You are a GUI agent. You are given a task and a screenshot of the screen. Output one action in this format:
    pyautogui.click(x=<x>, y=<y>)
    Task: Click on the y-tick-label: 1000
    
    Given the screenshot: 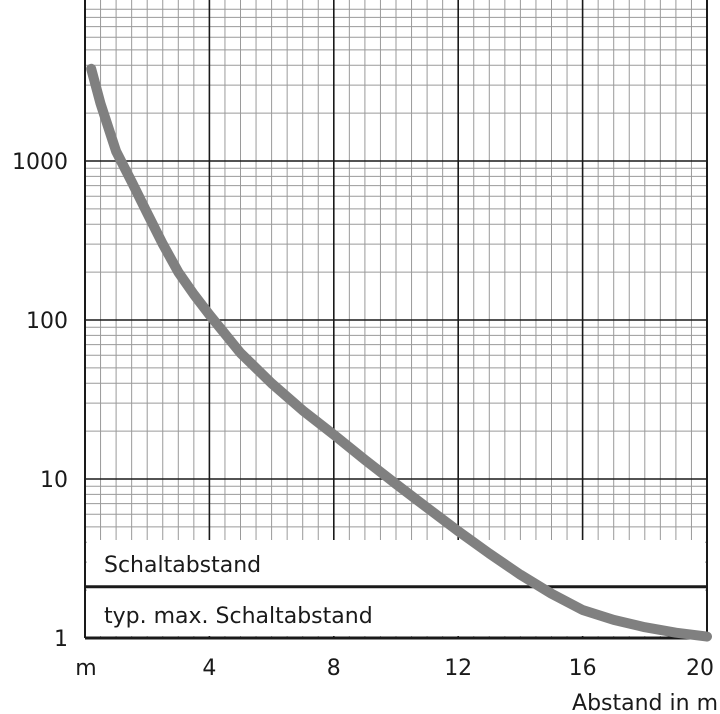 What is the action you would take?
    pyautogui.click(x=40, y=162)
    